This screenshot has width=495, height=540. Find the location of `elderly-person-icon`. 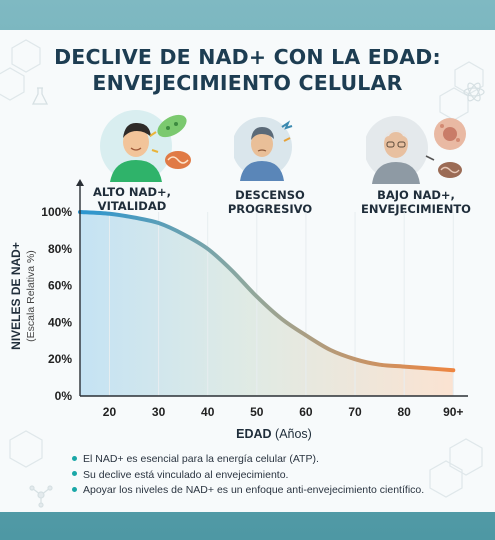

elderly-person-icon is located at coordinates (416, 150).